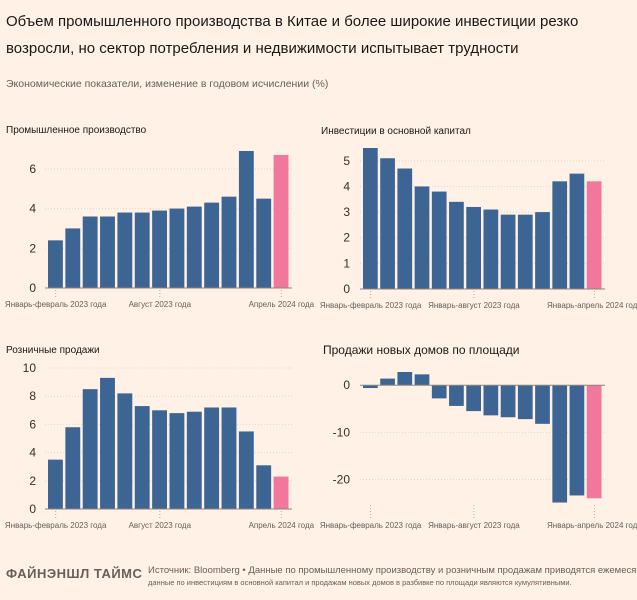 This screenshot has height=600, width=637. Describe the element at coordinates (421, 350) in the screenshot. I see `chart-title-new-home-sales: Продажи новых домов по площади` at that location.